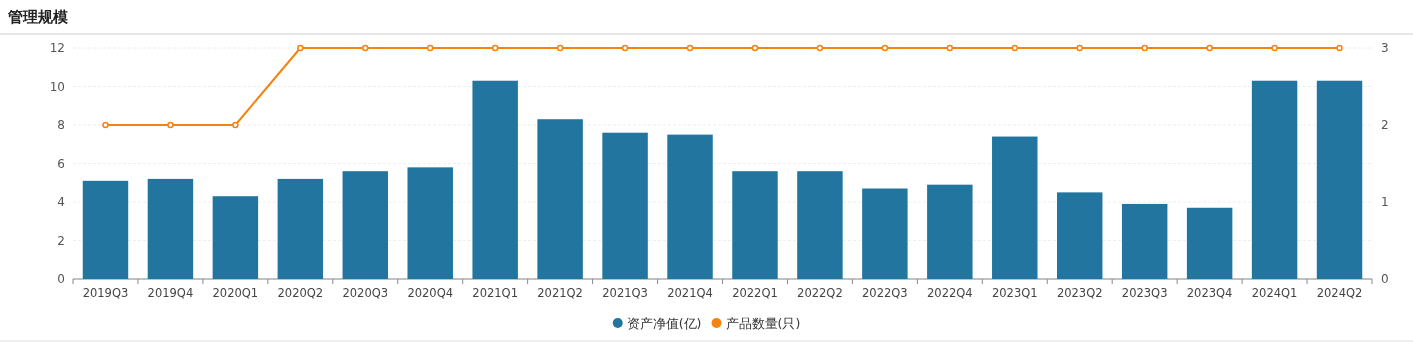 This screenshot has height=344, width=1413. I want to click on x-tick-label: 2021Q3, so click(625, 293).